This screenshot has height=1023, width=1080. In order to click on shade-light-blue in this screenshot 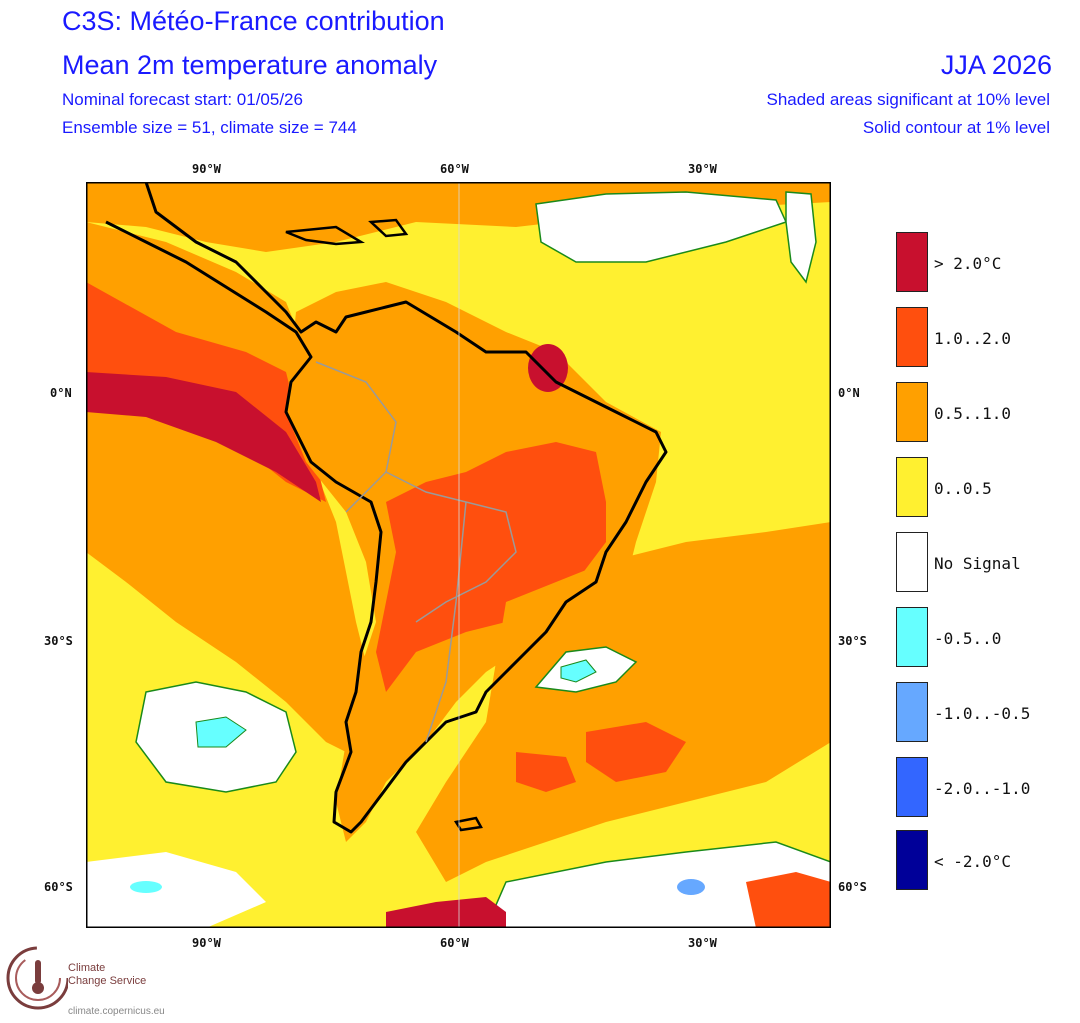, I will do `click(691, 887)`.